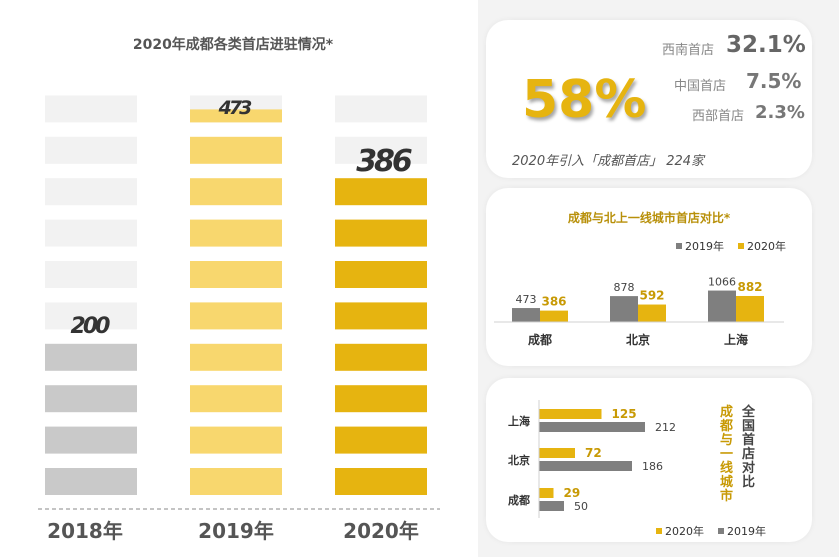 This screenshot has height=557, width=839. I want to click on hbar-label-2020: 125, so click(624, 414).